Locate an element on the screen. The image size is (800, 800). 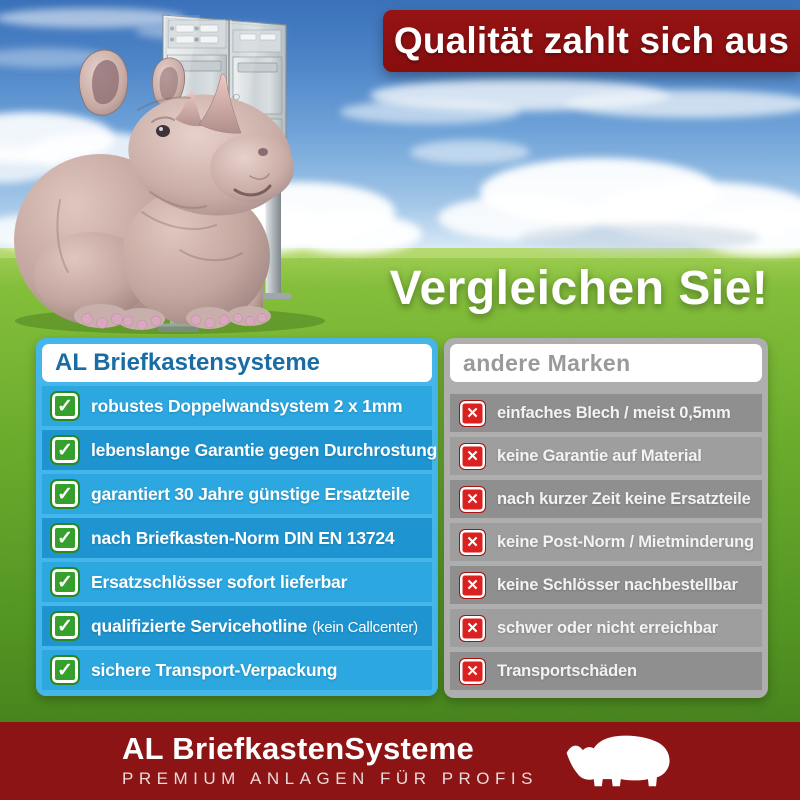
benefit-row: ✓ nach Briefkasten-Norm DIN EN 13724 is located at coordinates (237, 538).